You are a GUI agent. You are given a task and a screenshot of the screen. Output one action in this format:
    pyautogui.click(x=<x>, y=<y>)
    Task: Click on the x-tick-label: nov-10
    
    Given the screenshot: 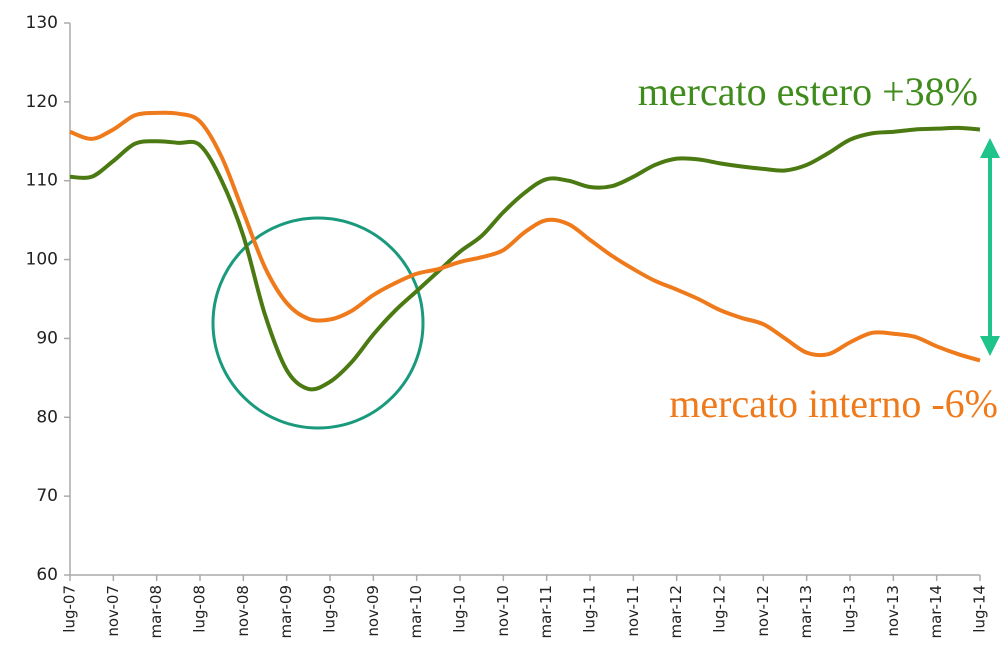 What is the action you would take?
    pyautogui.click(x=503, y=611)
    